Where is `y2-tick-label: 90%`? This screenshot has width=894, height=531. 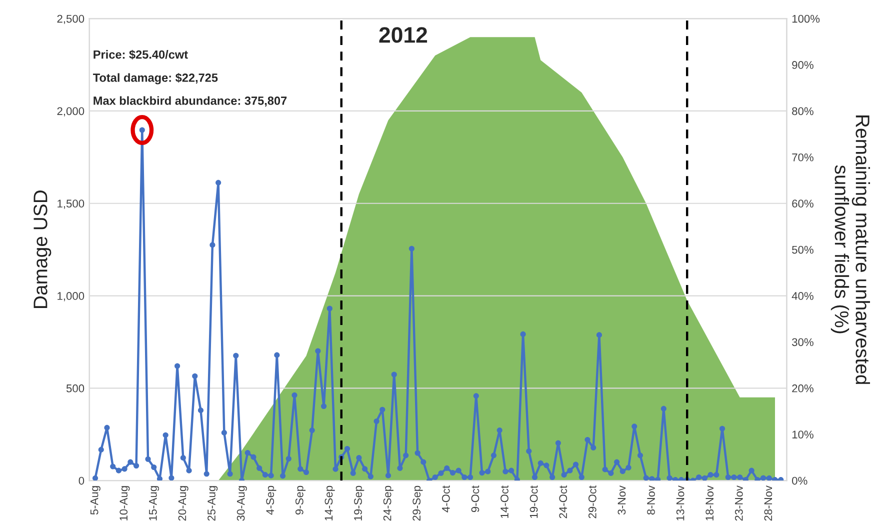
y2-tick-label: 90% is located at coordinates (803, 65).